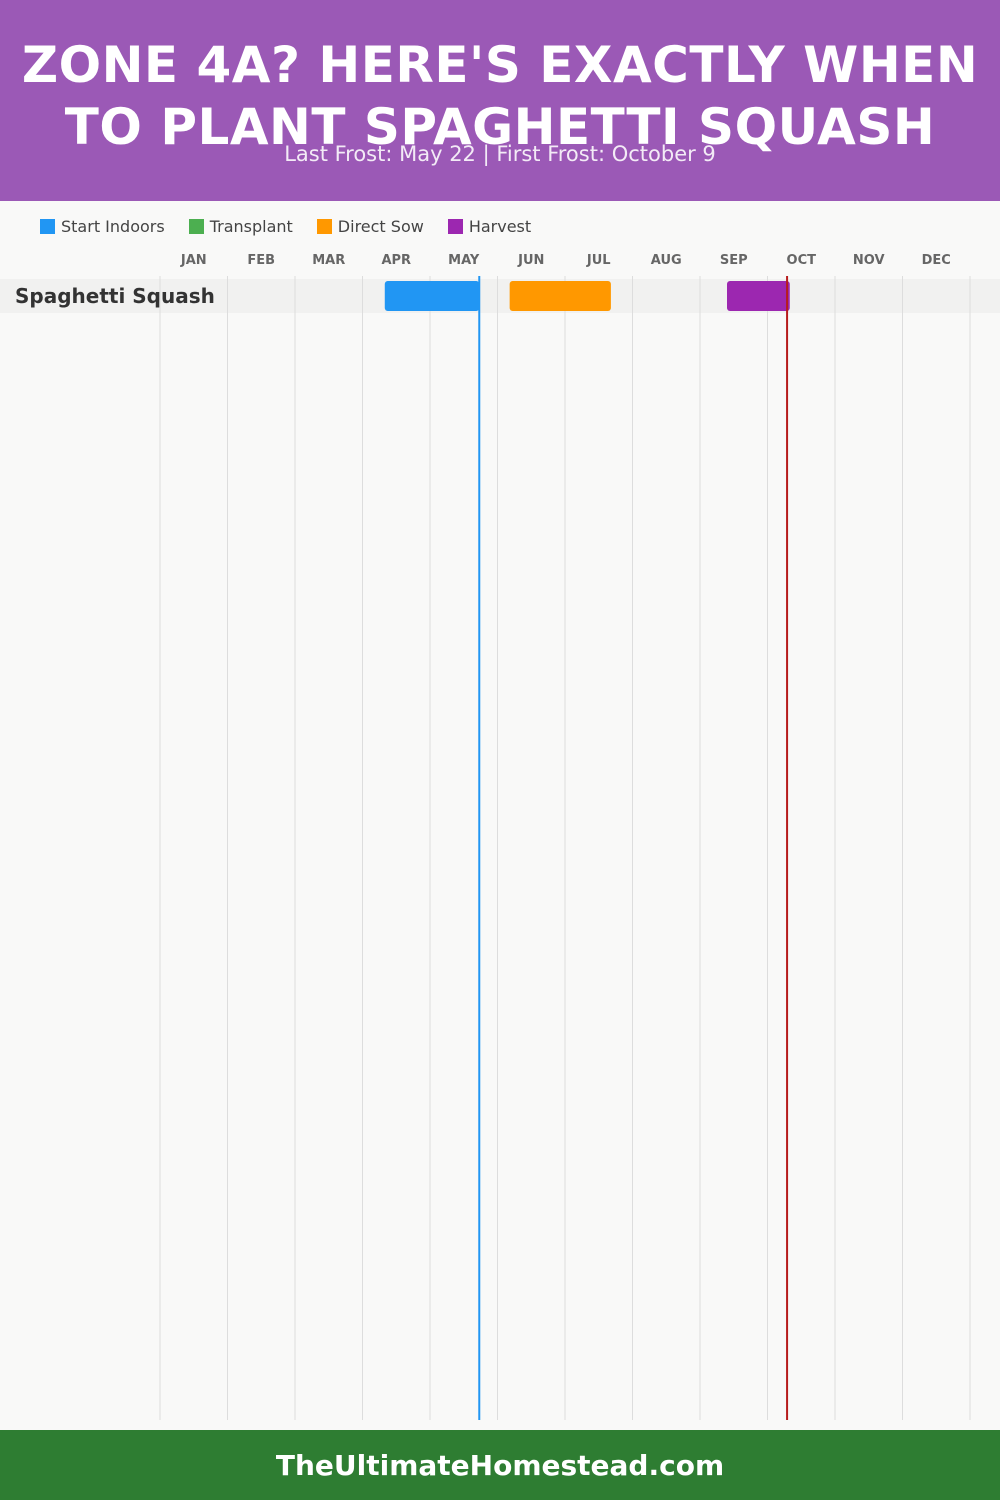  Describe the element at coordinates (432, 296) in the screenshot. I see `bar-start-indoors` at that location.